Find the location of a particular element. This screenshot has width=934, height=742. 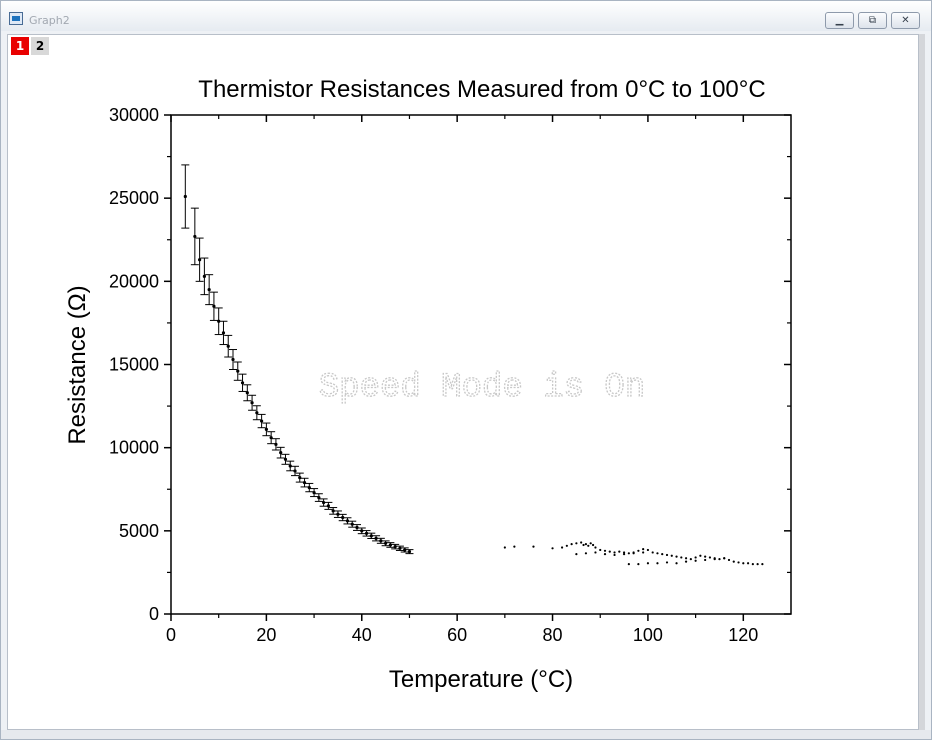

y-tick-label: 10000 is located at coordinates (134, 448).